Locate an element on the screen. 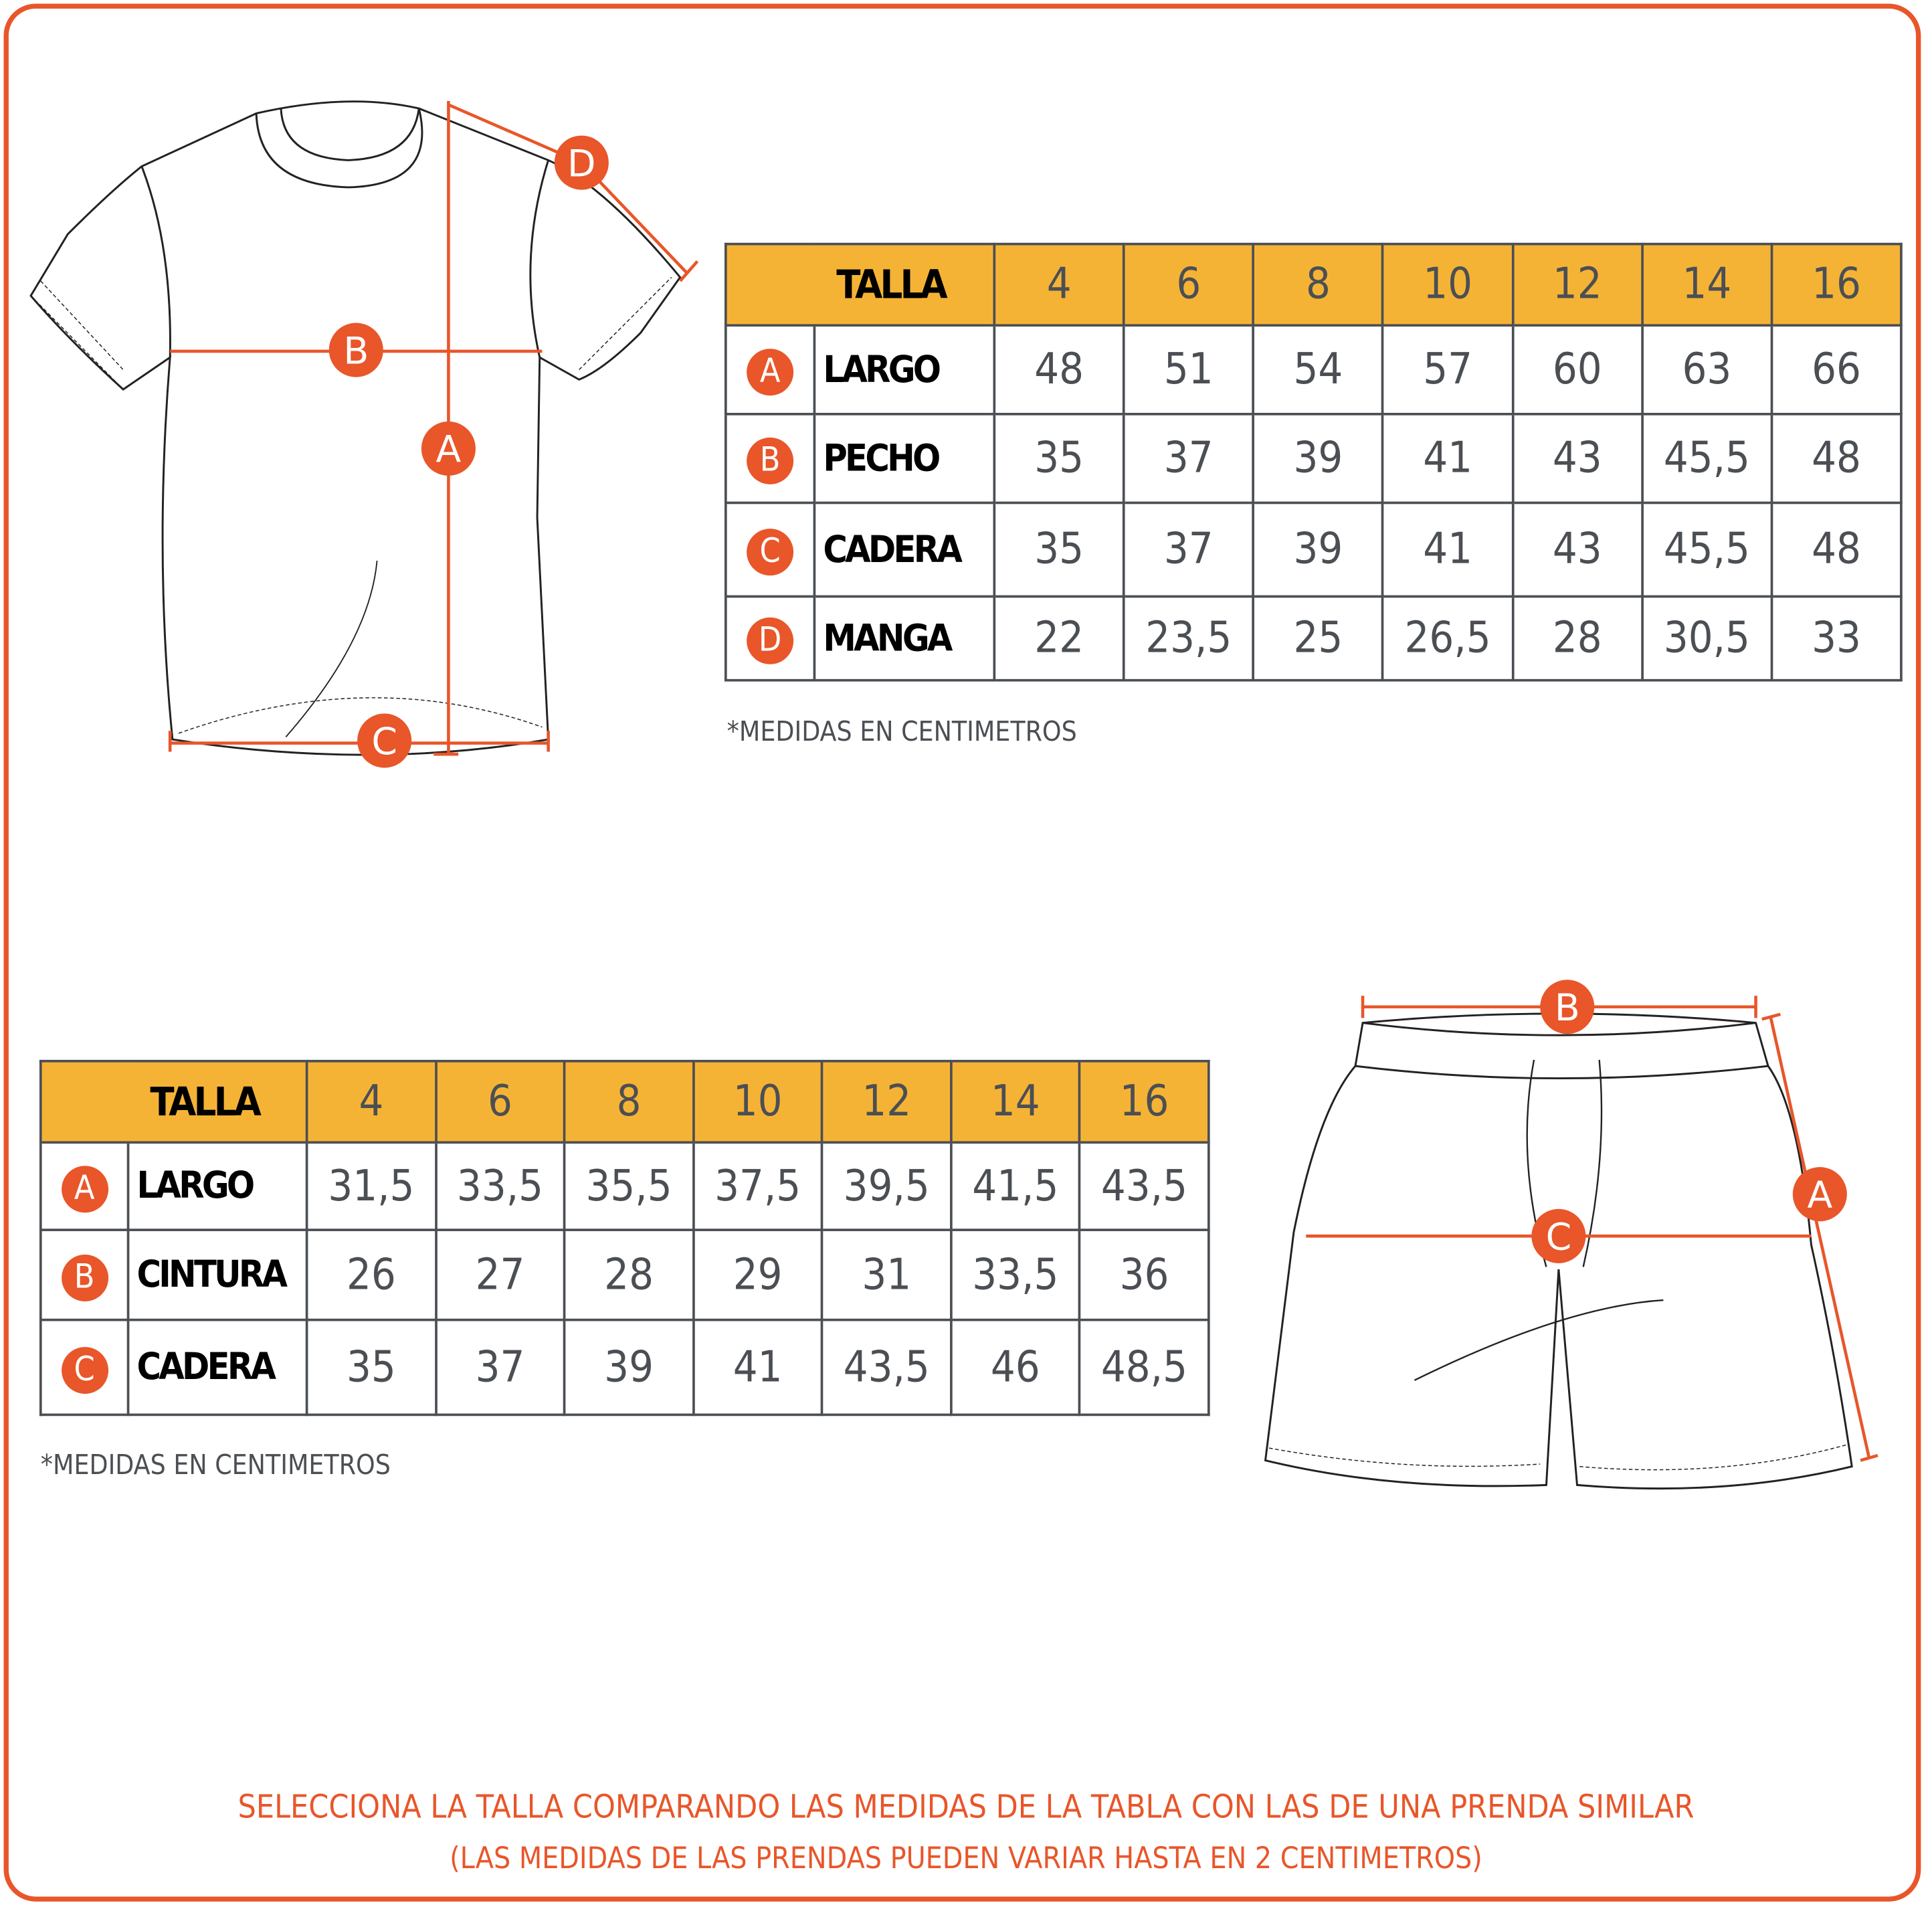 Image resolution: width=1932 pixels, height=1913 pixels. measurement-row: C CADERA 35 37 39 41 43,5 46 48,5 is located at coordinates (625, 1367).